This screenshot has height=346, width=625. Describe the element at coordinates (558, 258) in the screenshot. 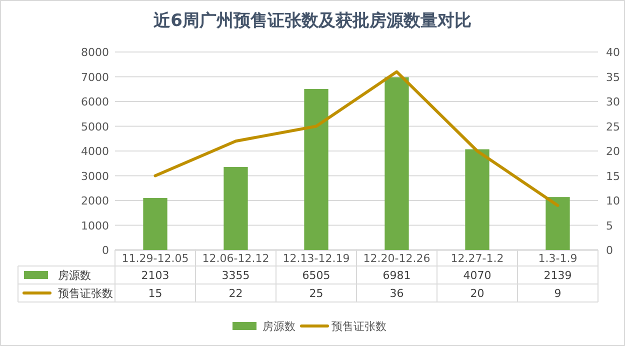

I see `x-tick-label: 1.3-1.9` at that location.